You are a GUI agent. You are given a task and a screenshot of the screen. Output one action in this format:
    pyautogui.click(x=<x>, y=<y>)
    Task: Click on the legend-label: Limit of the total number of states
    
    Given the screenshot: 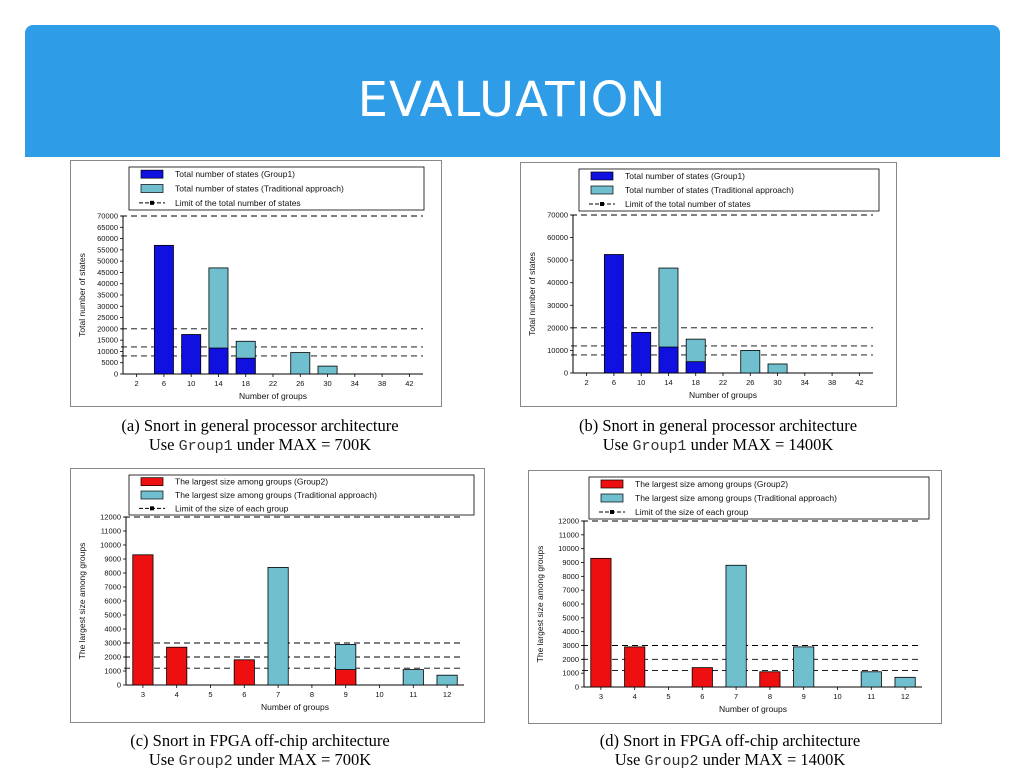 What is the action you would take?
    pyautogui.click(x=688, y=204)
    